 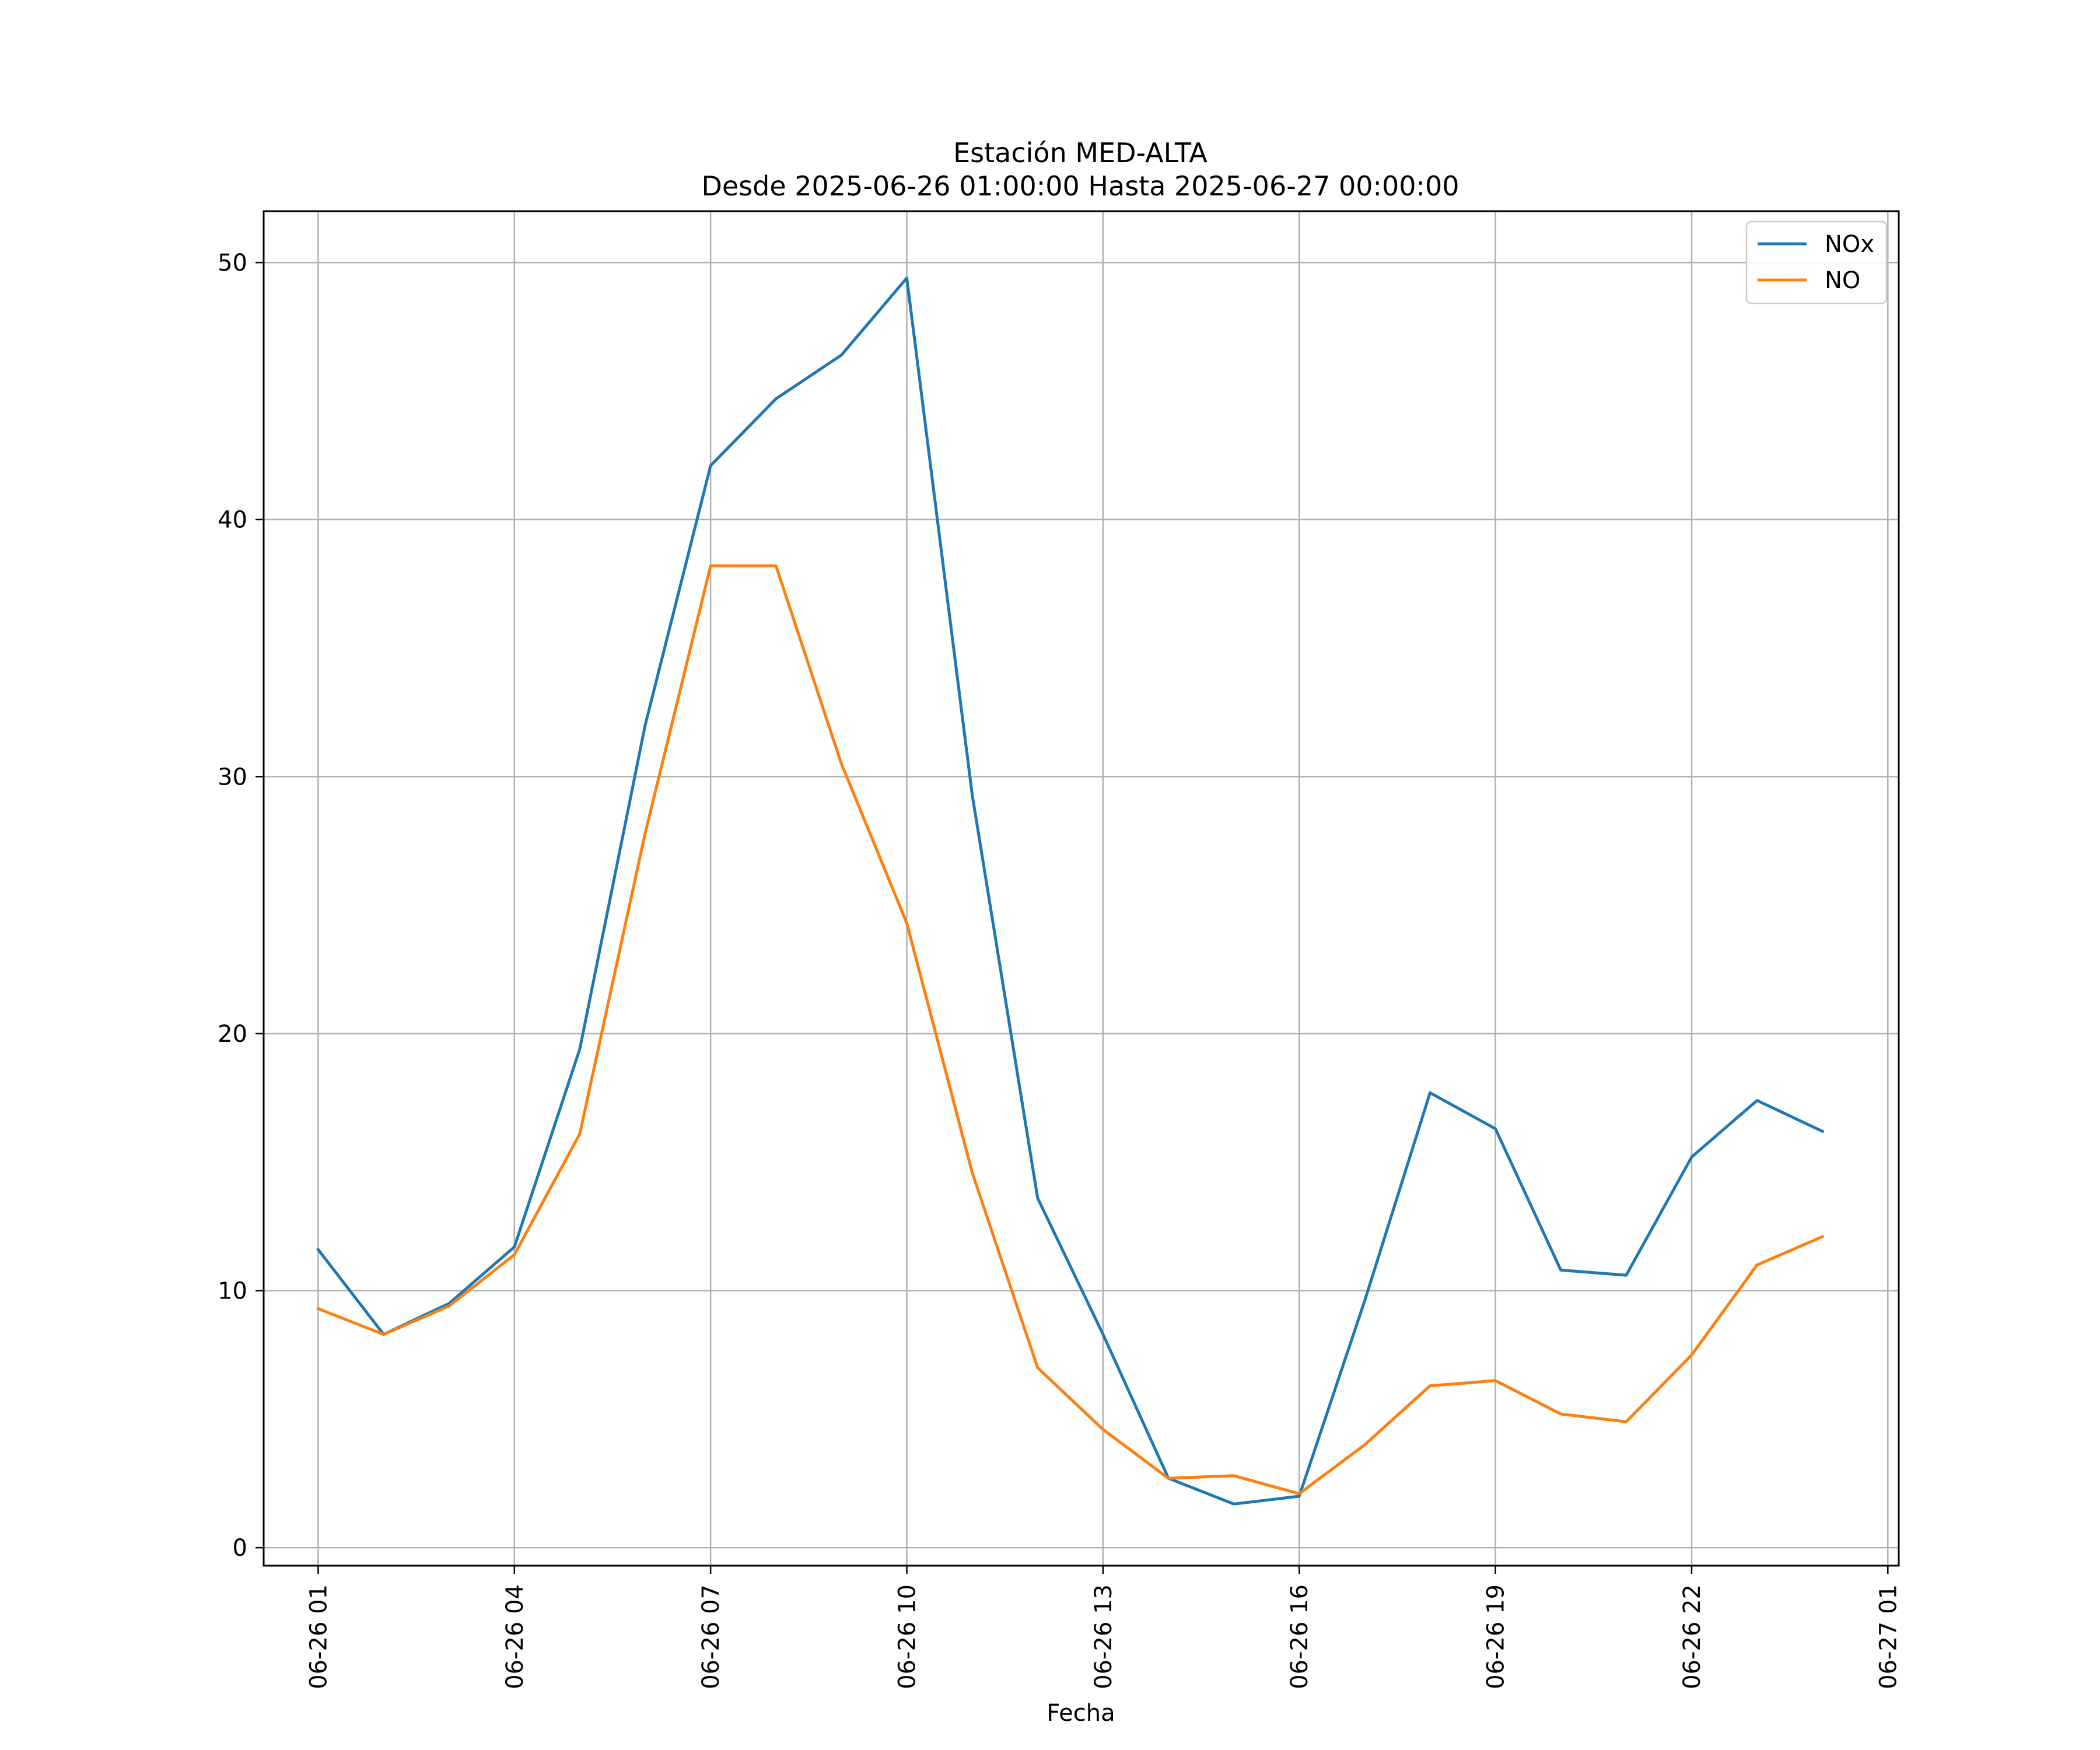 I want to click on legend: NOx NO, so click(x=1817, y=262).